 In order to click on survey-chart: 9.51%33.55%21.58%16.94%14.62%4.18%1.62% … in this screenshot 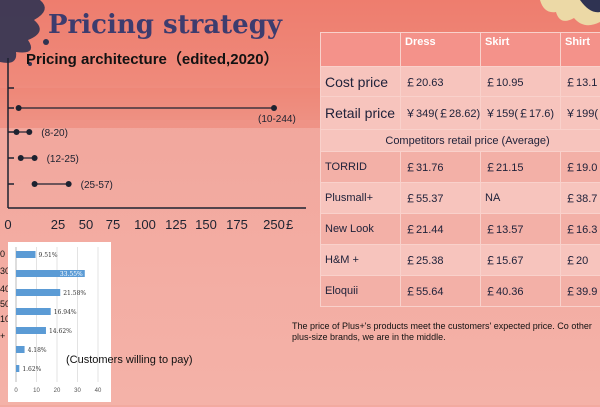, I will do `click(59, 322)`.